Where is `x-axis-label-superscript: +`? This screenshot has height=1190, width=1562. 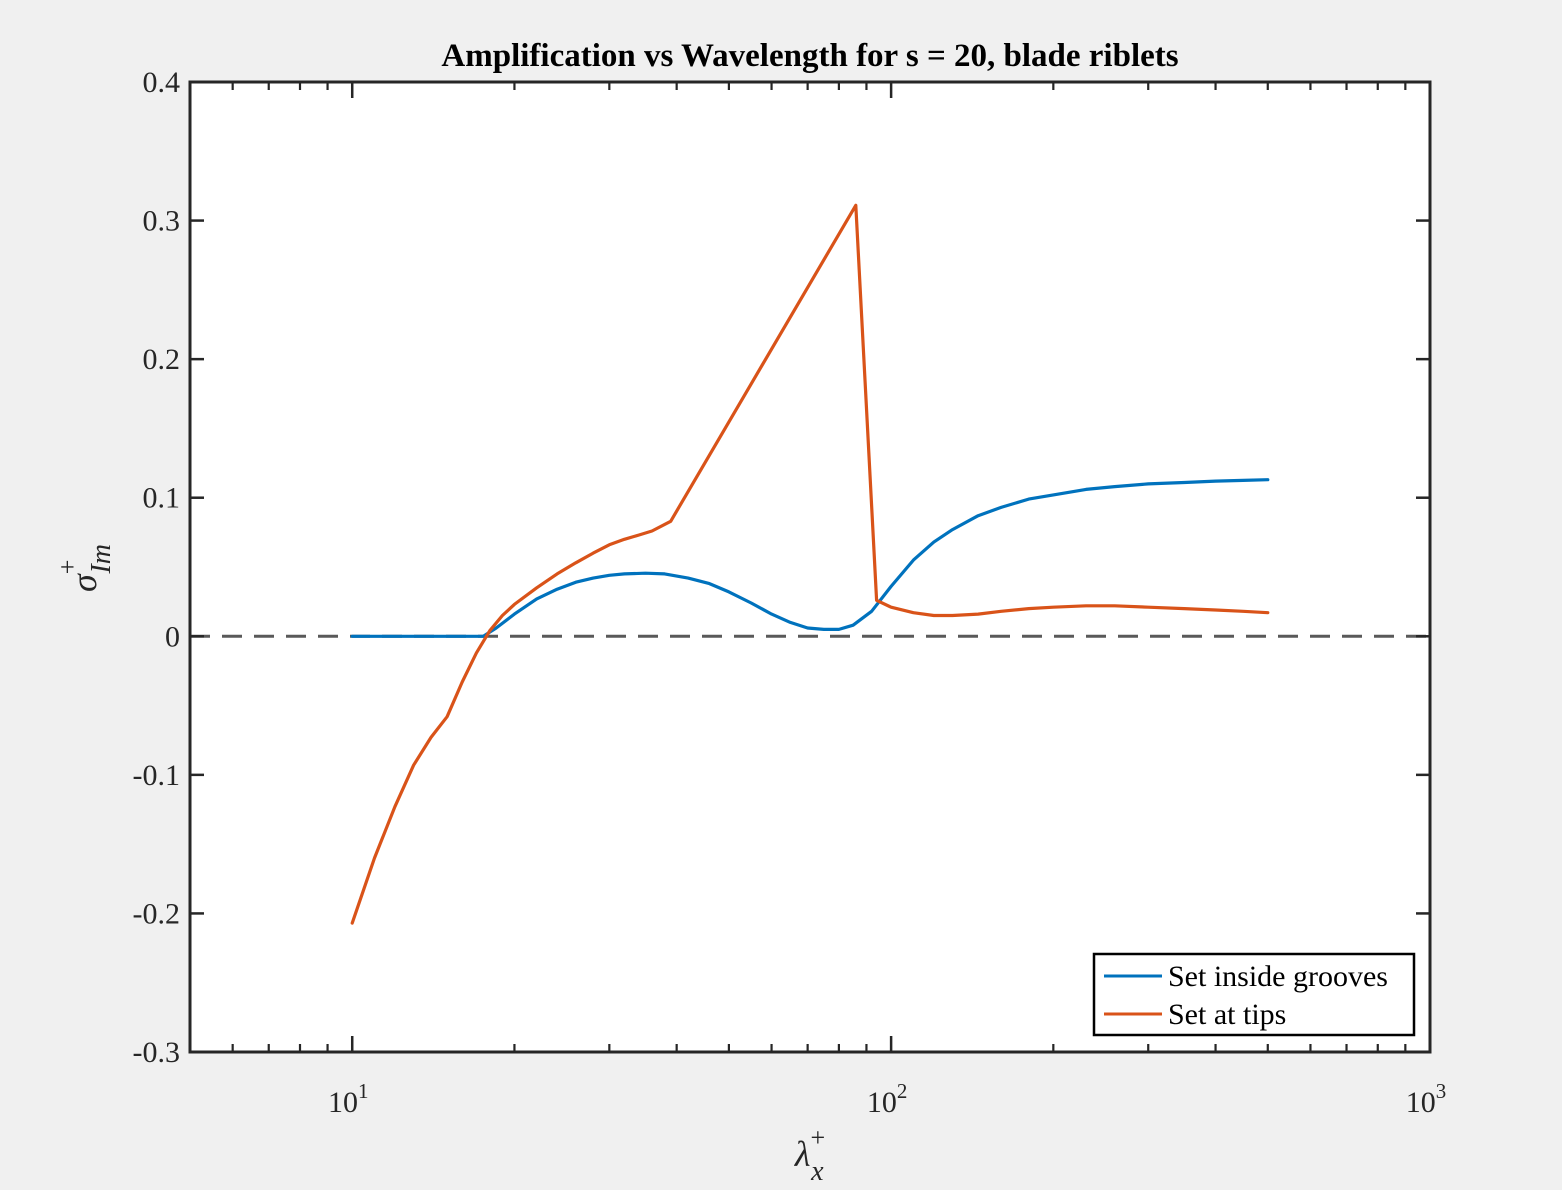 x-axis-label-superscript: + is located at coordinates (817, 1137).